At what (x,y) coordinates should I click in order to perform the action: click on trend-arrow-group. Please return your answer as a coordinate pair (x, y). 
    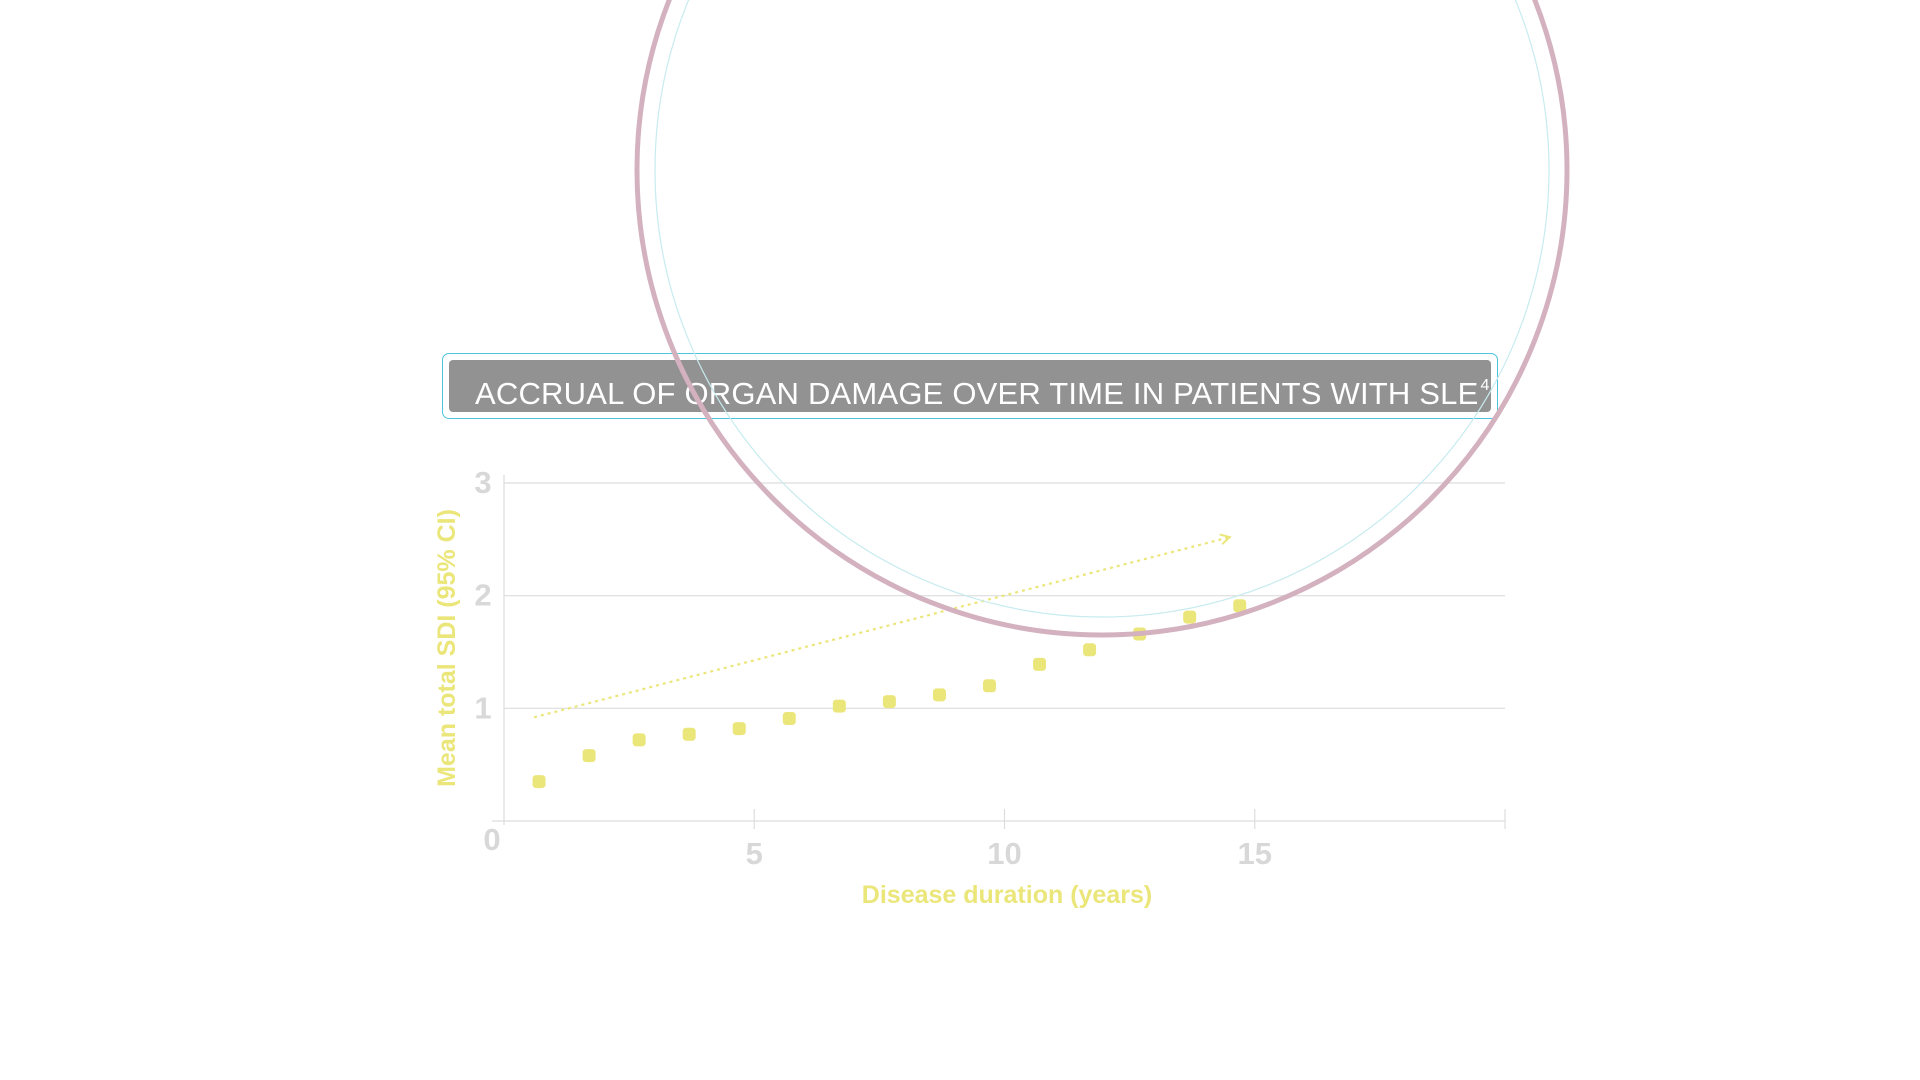
    Looking at the image, I should click on (881, 628).